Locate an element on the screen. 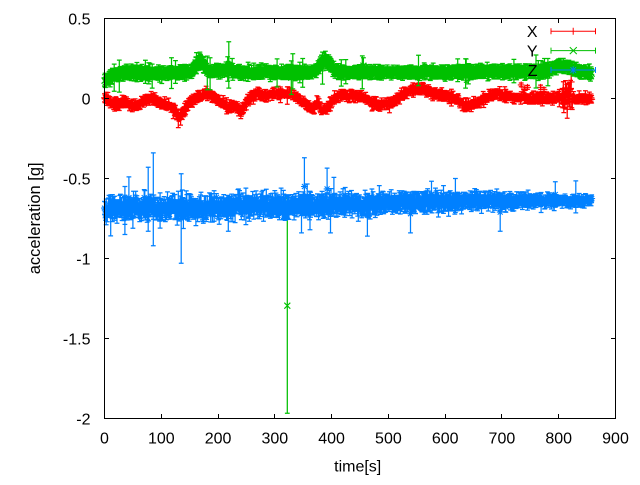 The height and width of the screenshot is (485, 640). svg-text: acceleration [g] is located at coordinates (35, 218).